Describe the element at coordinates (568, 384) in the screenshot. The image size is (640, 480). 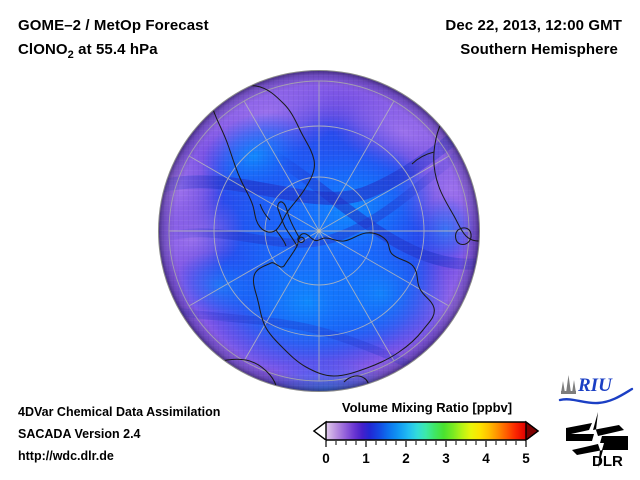
I see `riu-bars-icon` at that location.